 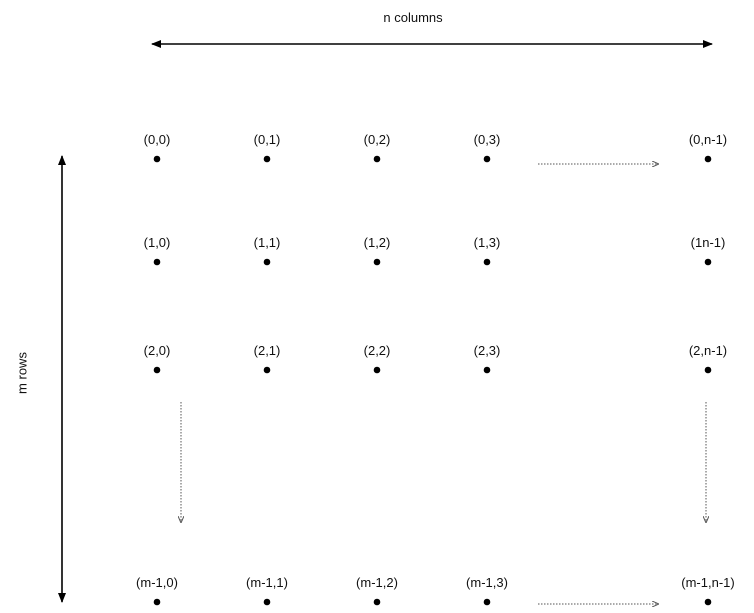 I want to click on grid-index-label: (m-1,1), so click(x=267, y=582).